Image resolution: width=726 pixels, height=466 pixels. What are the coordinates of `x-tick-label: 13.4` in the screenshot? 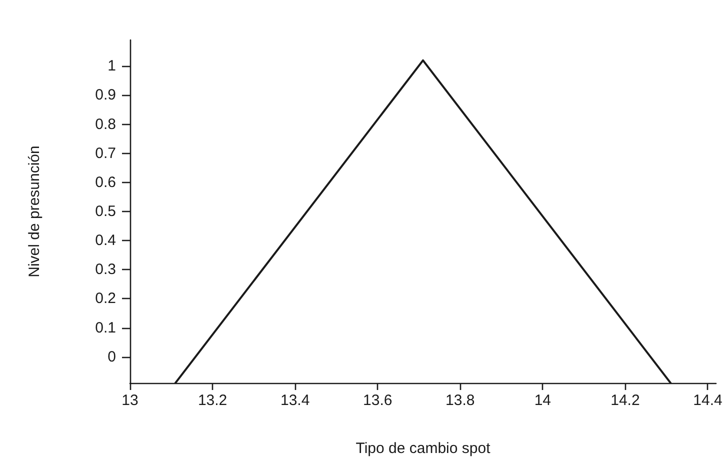 It's located at (295, 400).